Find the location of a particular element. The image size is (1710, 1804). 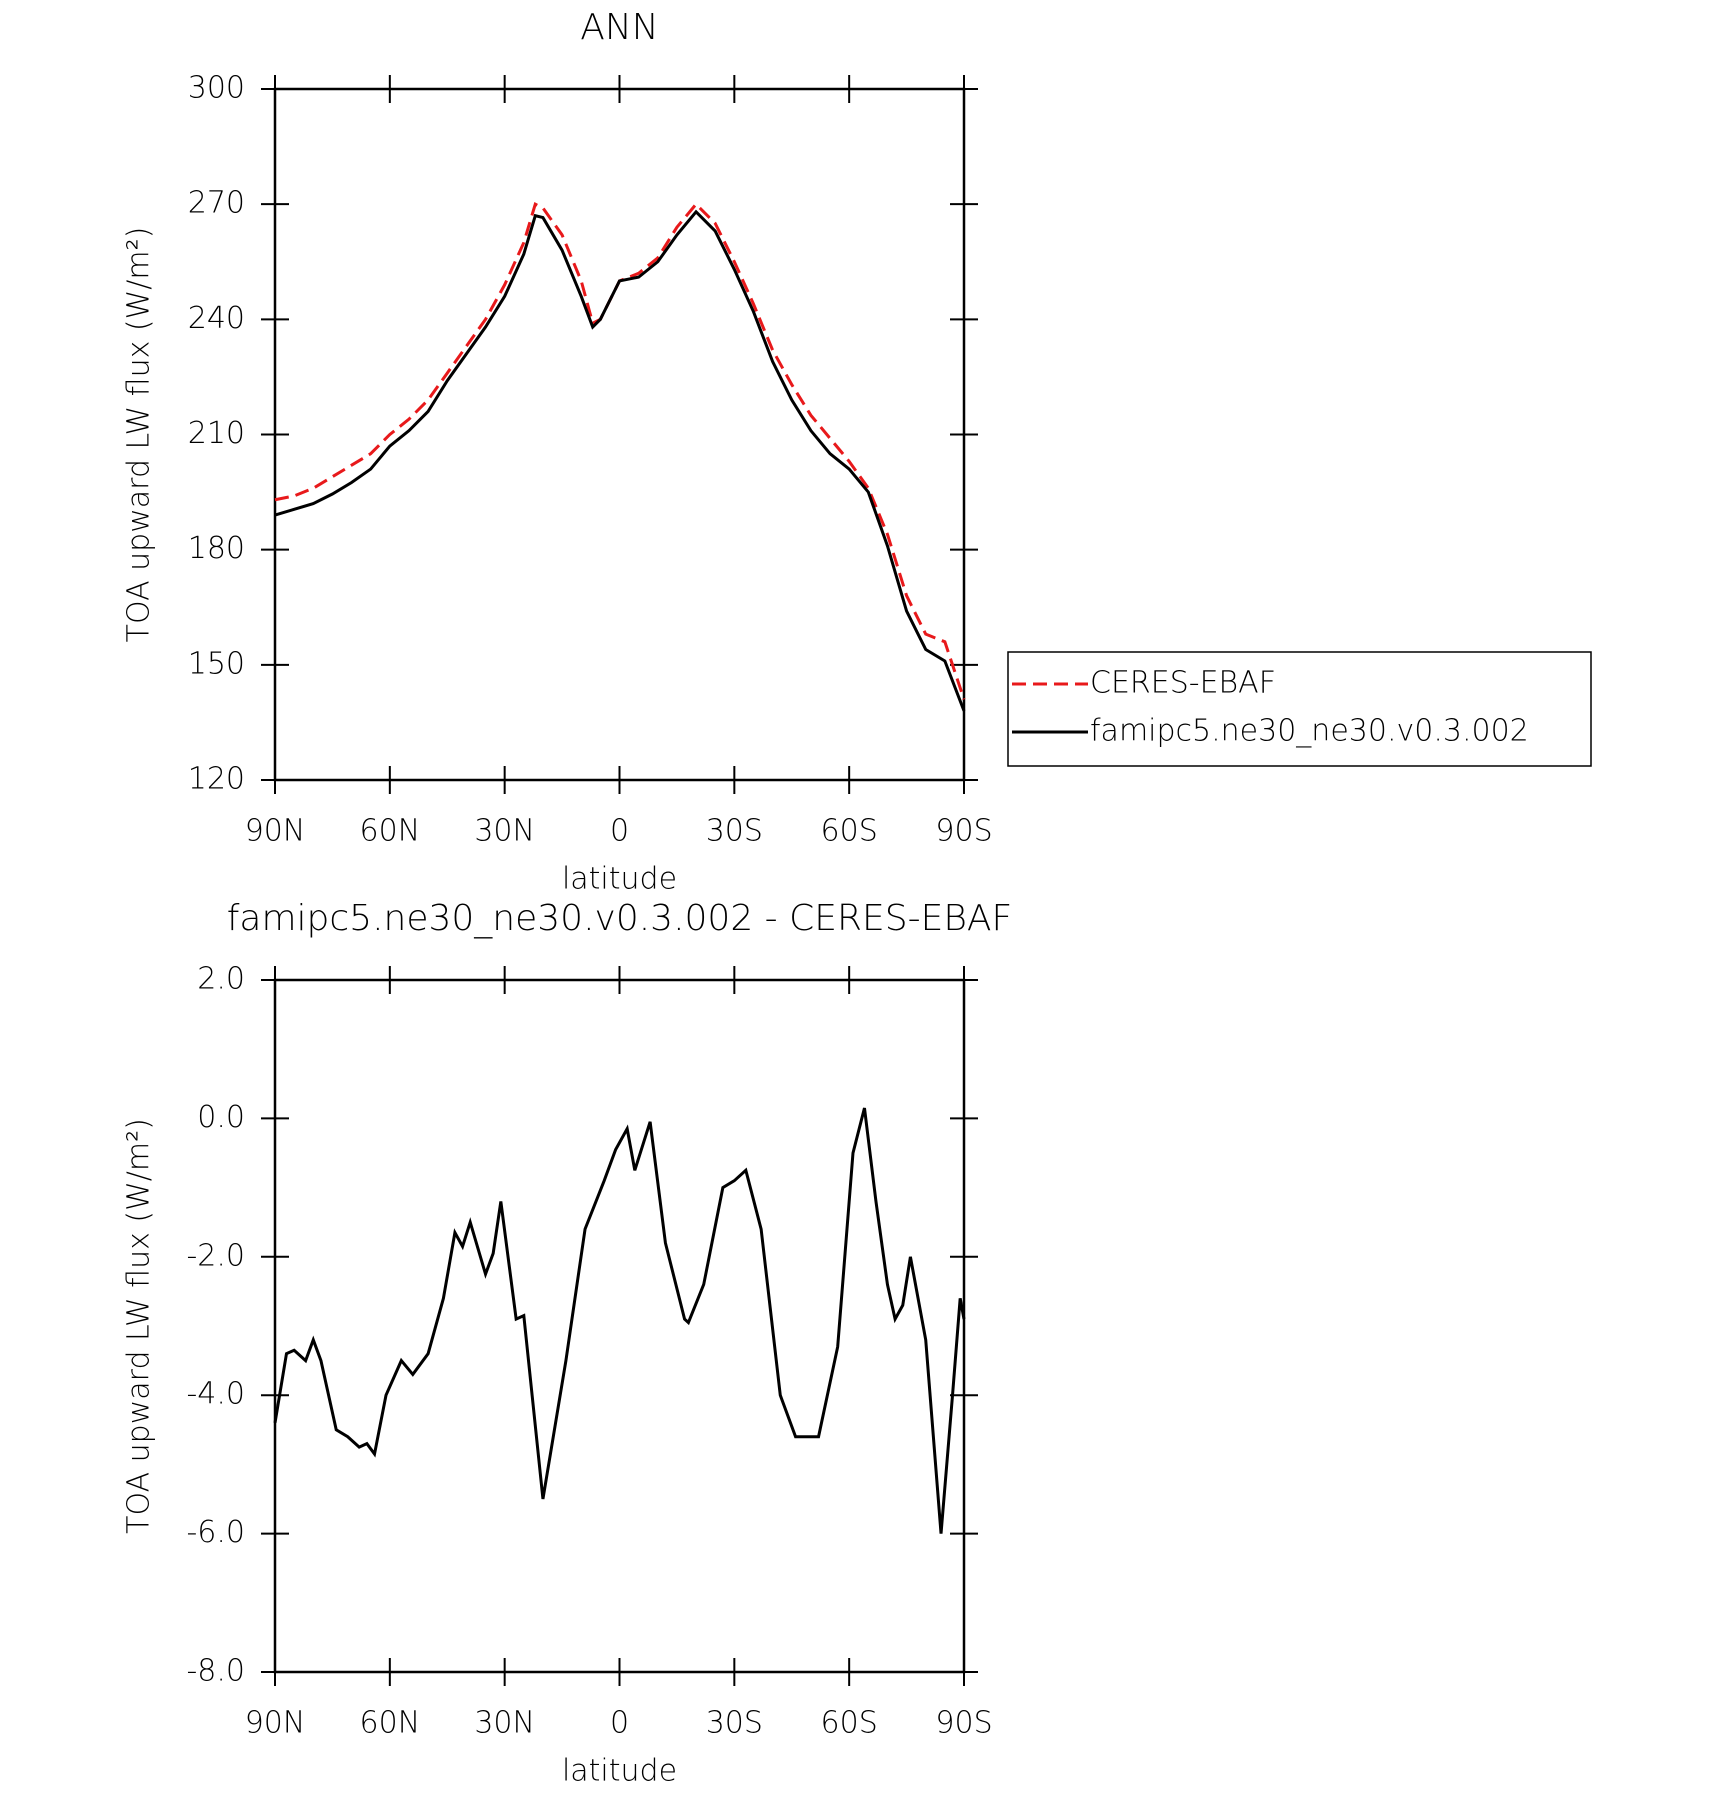

y-tick-label: 270 is located at coordinates (216, 203).